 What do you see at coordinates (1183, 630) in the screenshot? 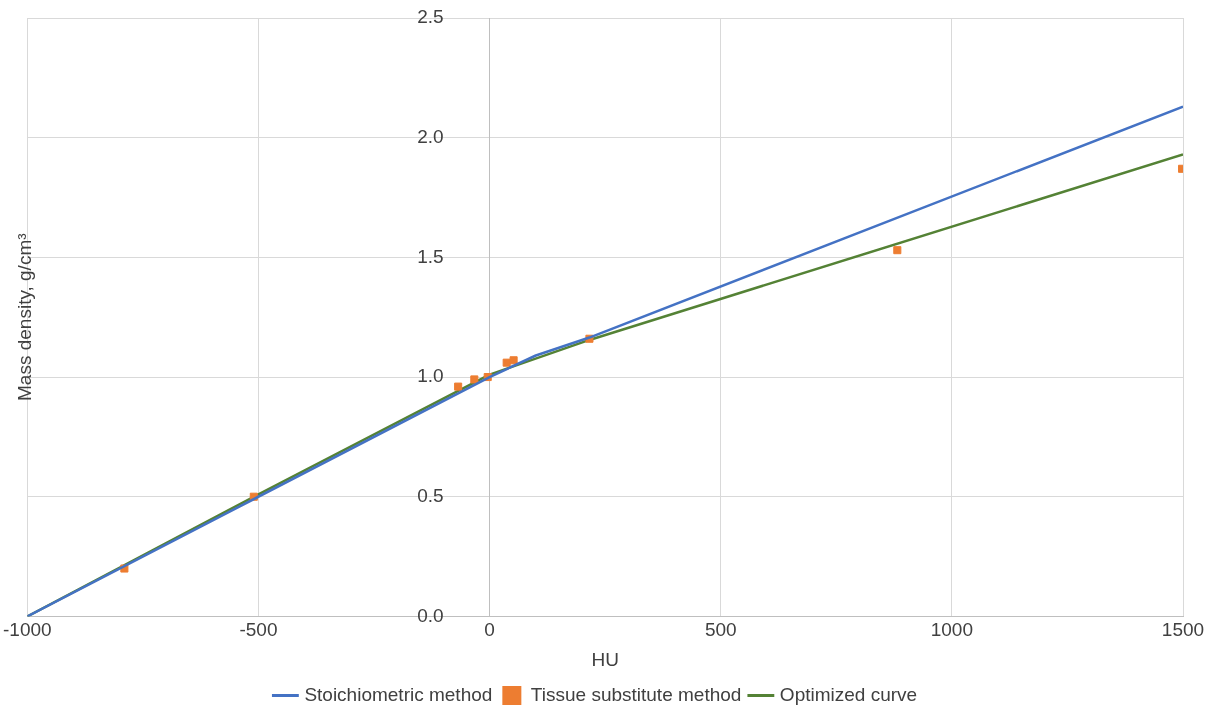
I see `x-tick-label: 1500` at bounding box center [1183, 630].